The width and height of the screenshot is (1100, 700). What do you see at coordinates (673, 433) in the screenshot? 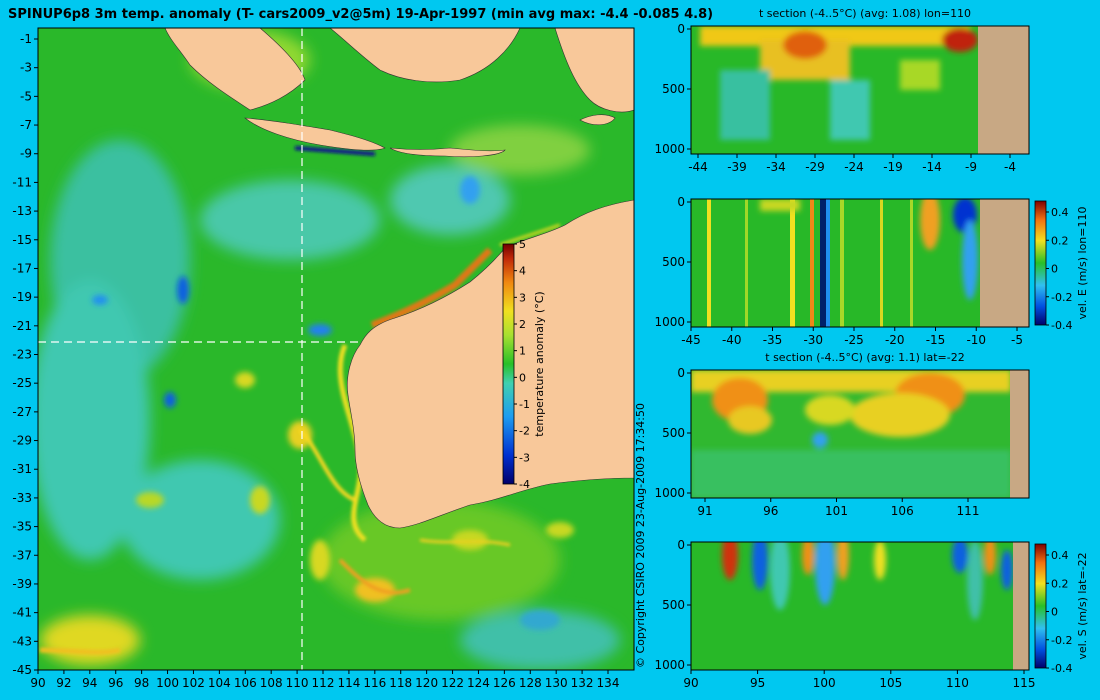
I see `p3-y-tick-label: 500` at bounding box center [673, 433].